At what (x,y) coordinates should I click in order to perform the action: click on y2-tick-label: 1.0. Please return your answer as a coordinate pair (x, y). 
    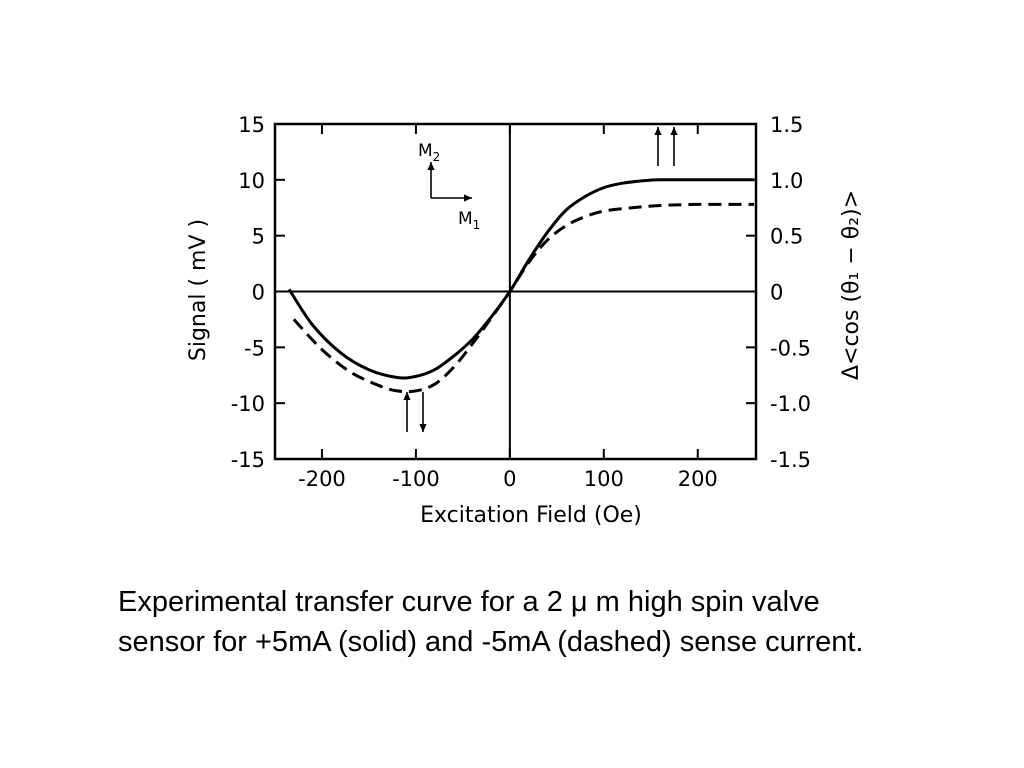
    Looking at the image, I should click on (786, 181).